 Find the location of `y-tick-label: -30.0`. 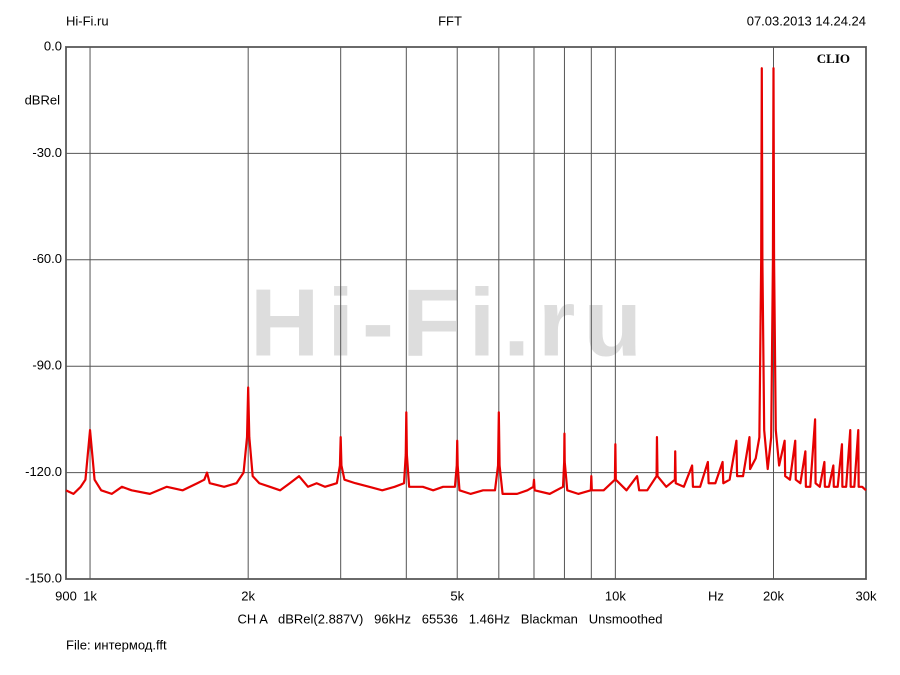

y-tick-label: -30.0 is located at coordinates (47, 152).